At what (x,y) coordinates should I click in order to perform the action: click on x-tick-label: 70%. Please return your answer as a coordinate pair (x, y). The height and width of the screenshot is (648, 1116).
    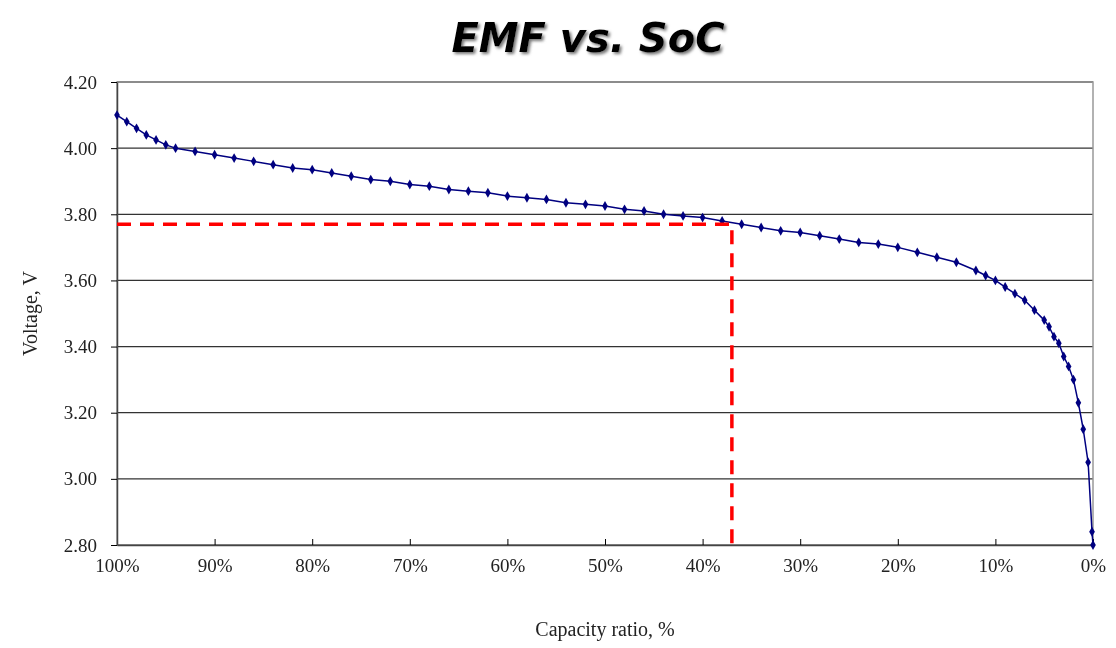
    Looking at the image, I should click on (410, 566).